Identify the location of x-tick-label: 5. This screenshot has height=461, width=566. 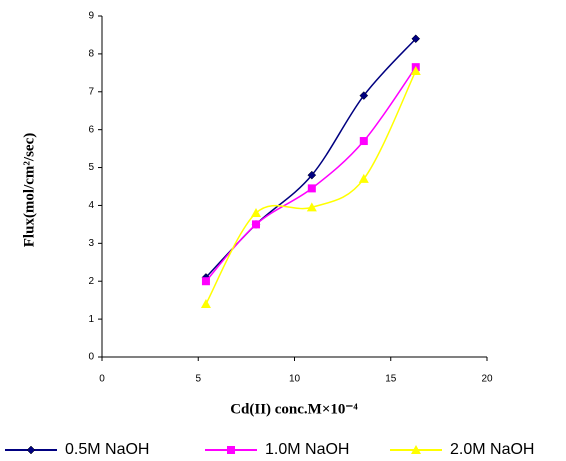
(198, 379).